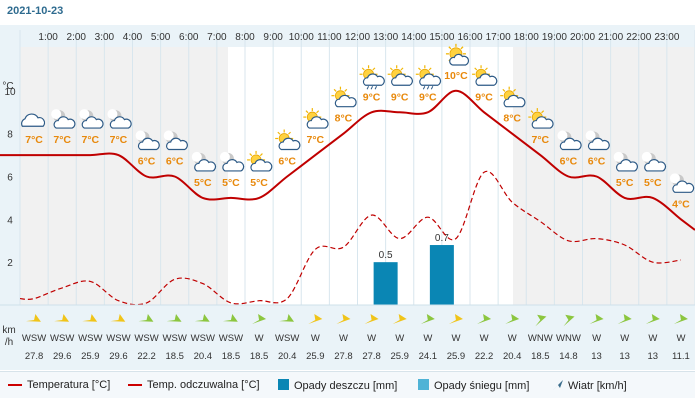 The height and width of the screenshot is (408, 695). What do you see at coordinates (203, 385) in the screenshot?
I see `legend-feels-like-label: Temp. odczuwalna [°C]` at bounding box center [203, 385].